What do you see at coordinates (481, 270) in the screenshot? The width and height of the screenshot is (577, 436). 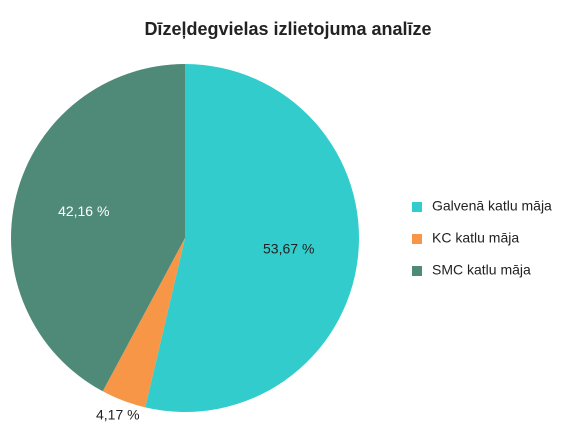 I see `legend-label: SMC katlu māja` at bounding box center [481, 270].